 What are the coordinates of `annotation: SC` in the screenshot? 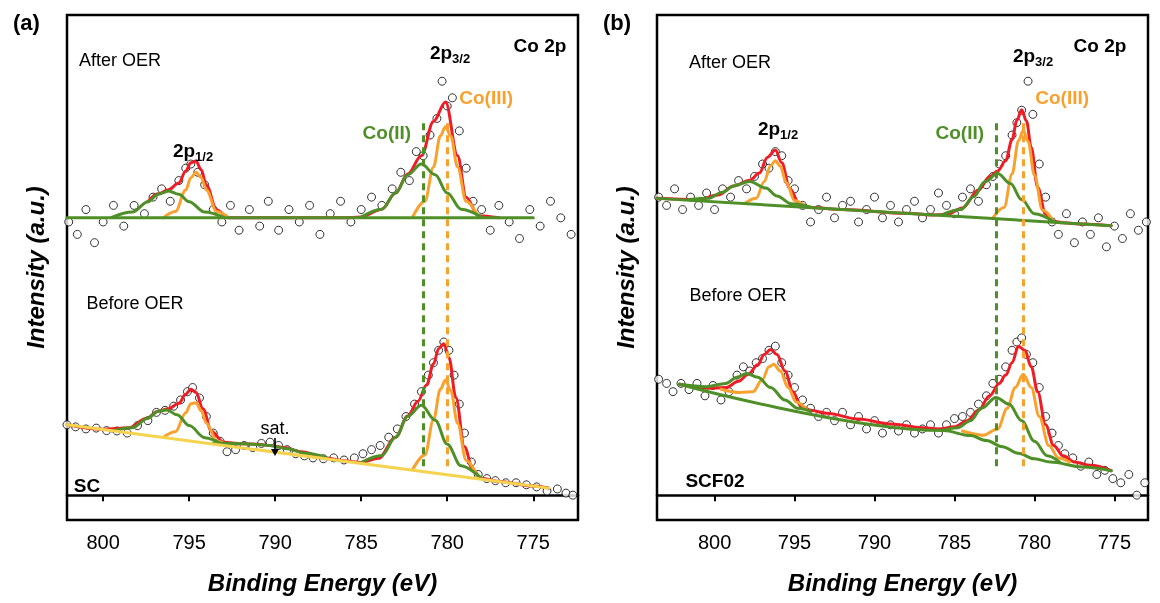 It's located at (87, 485).